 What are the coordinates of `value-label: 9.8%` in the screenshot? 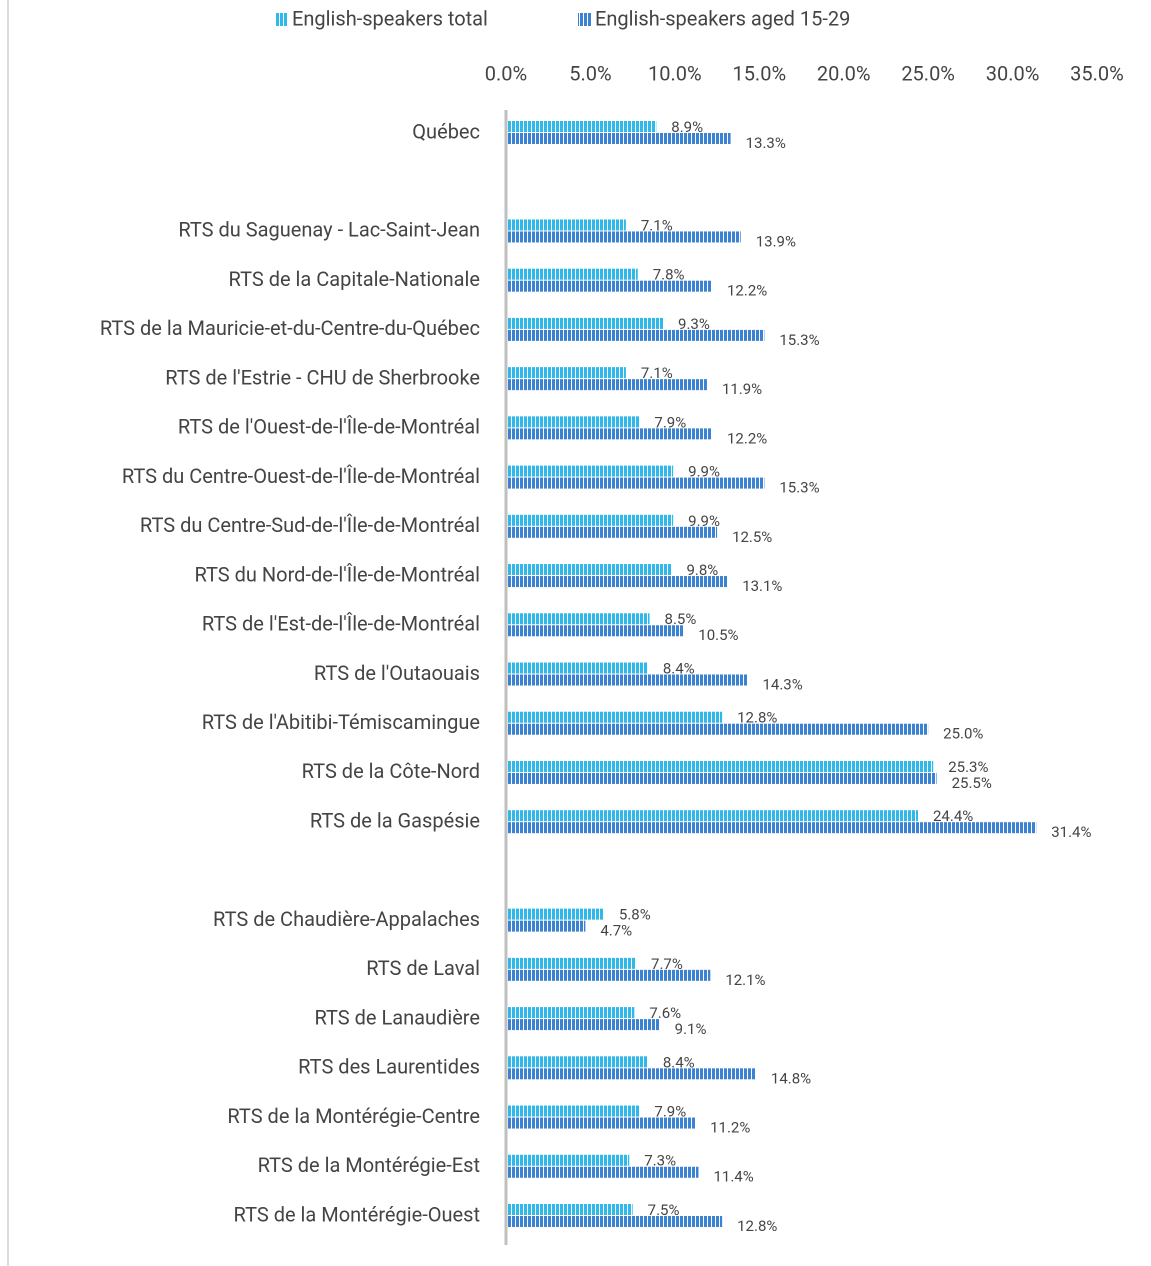 It's located at (702, 570).